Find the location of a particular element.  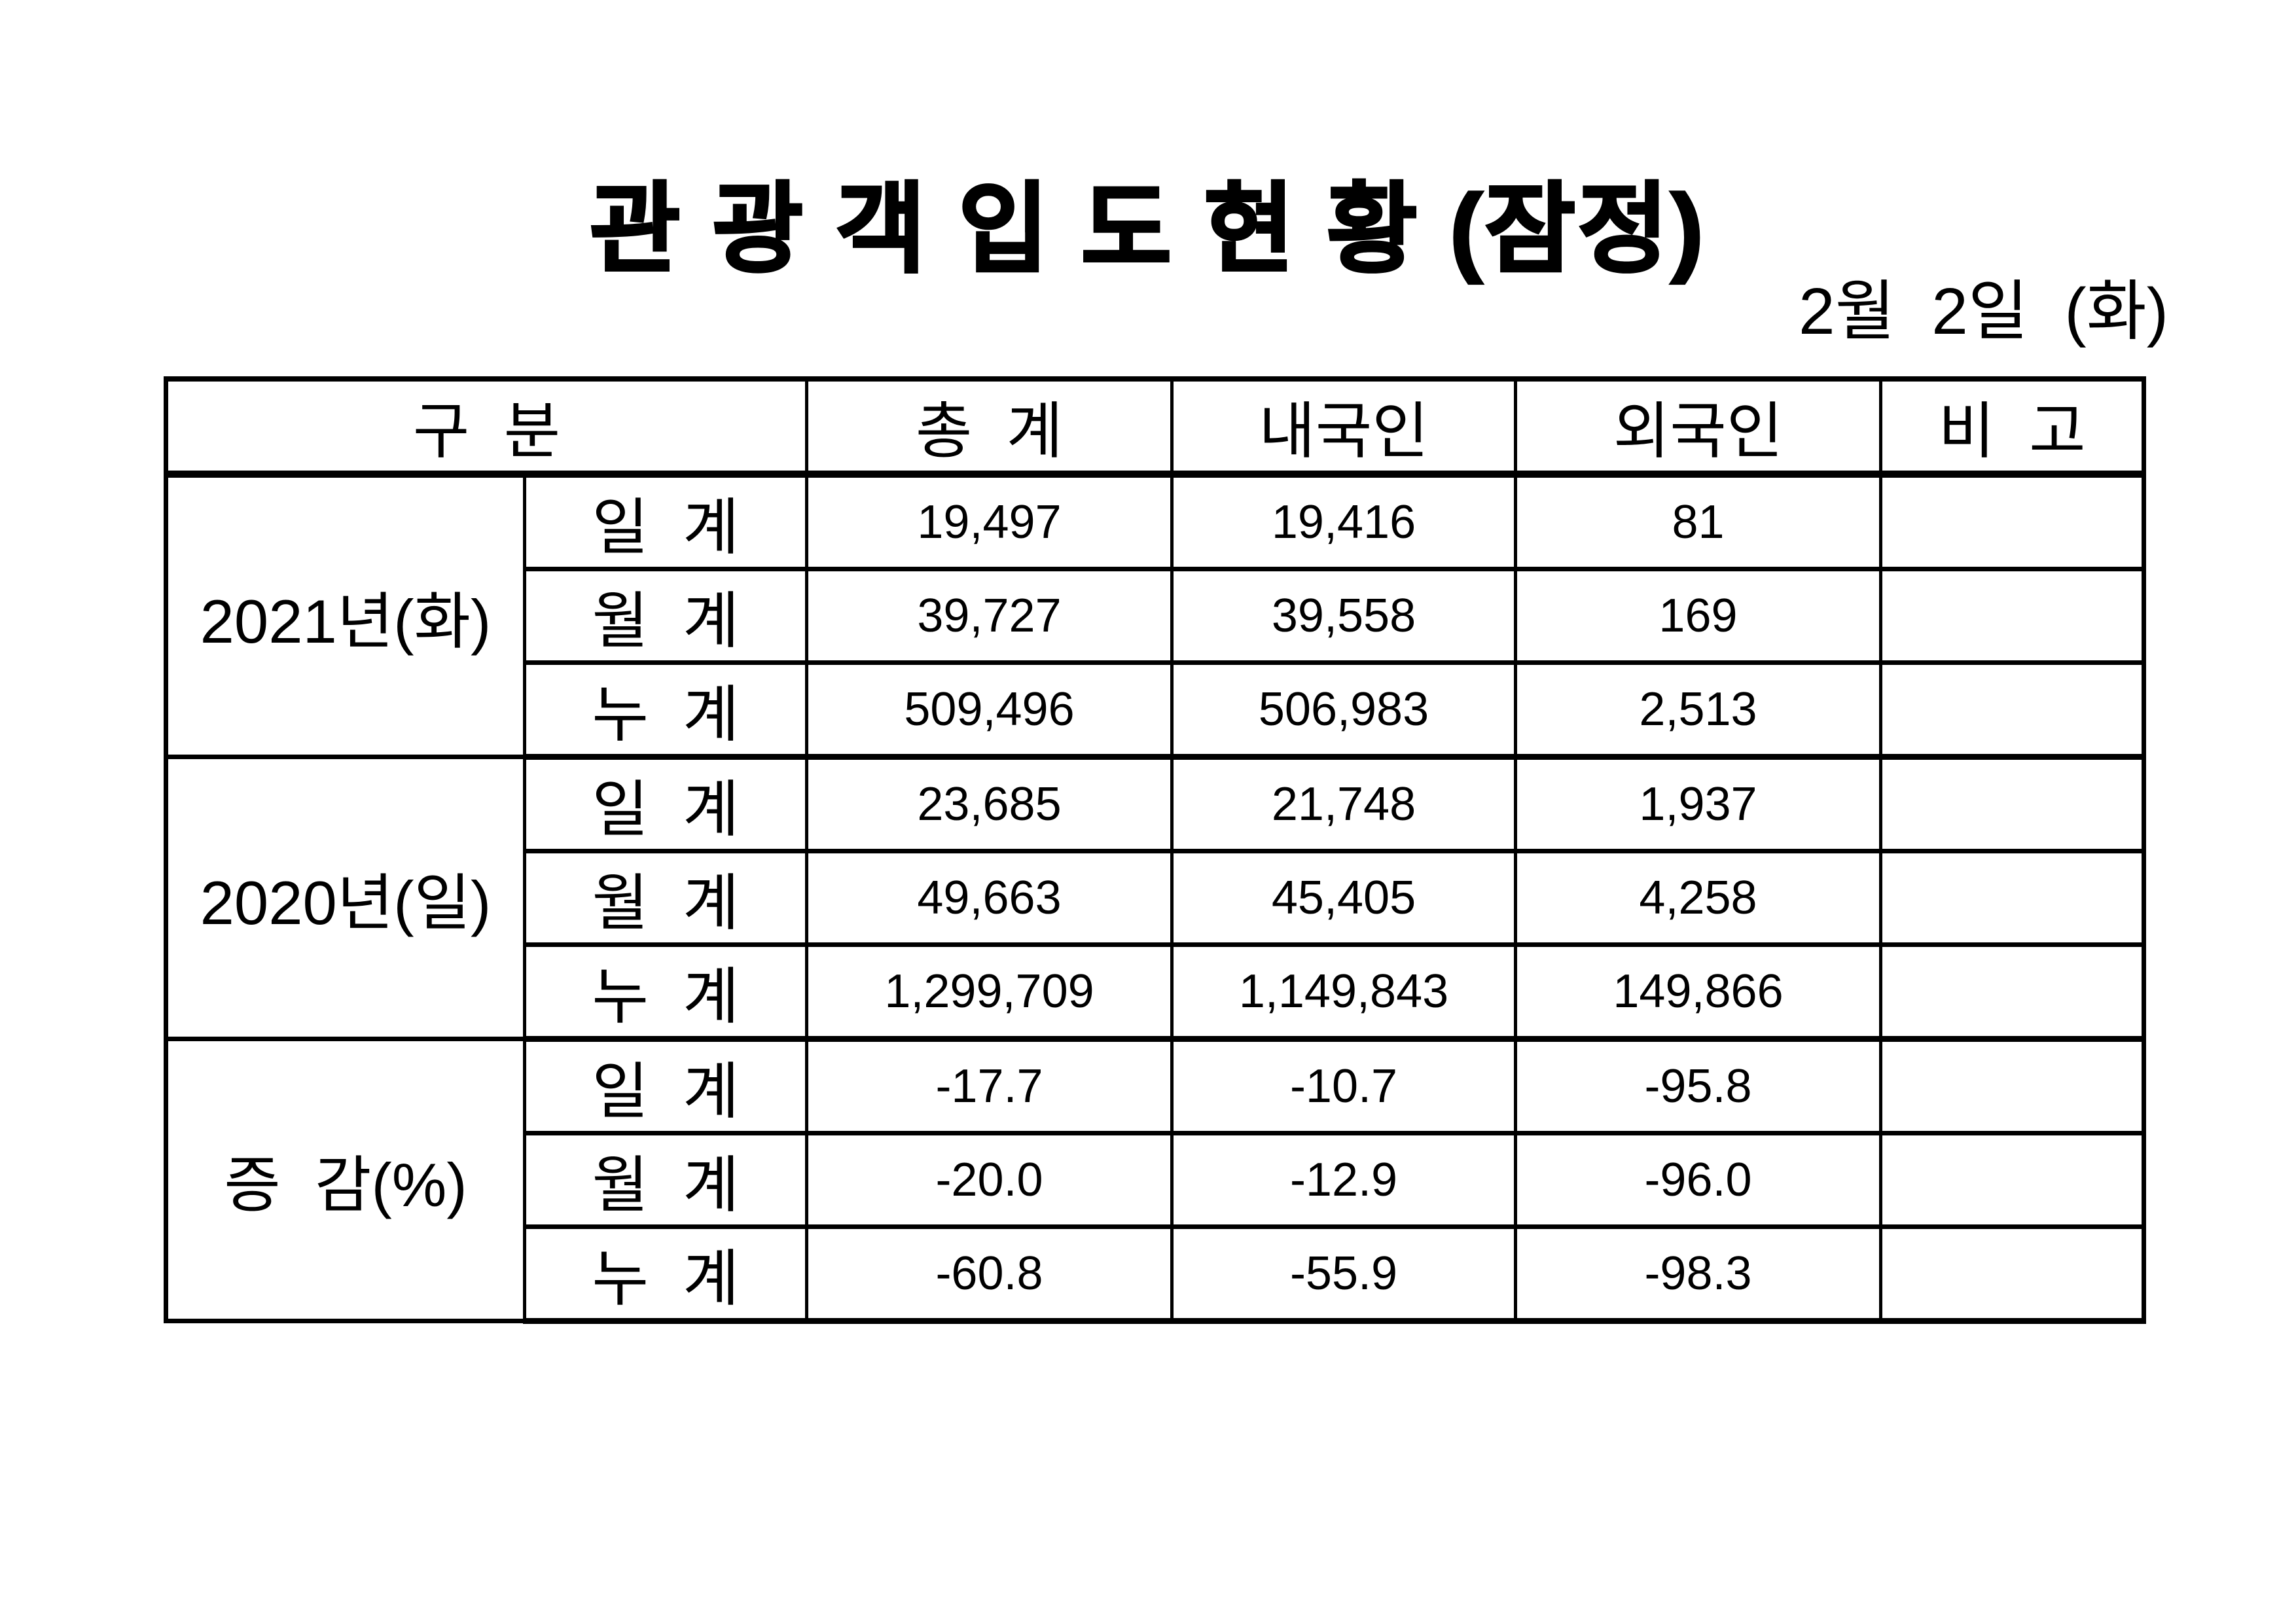

value-foreign: 2,513 is located at coordinates (1698, 710).